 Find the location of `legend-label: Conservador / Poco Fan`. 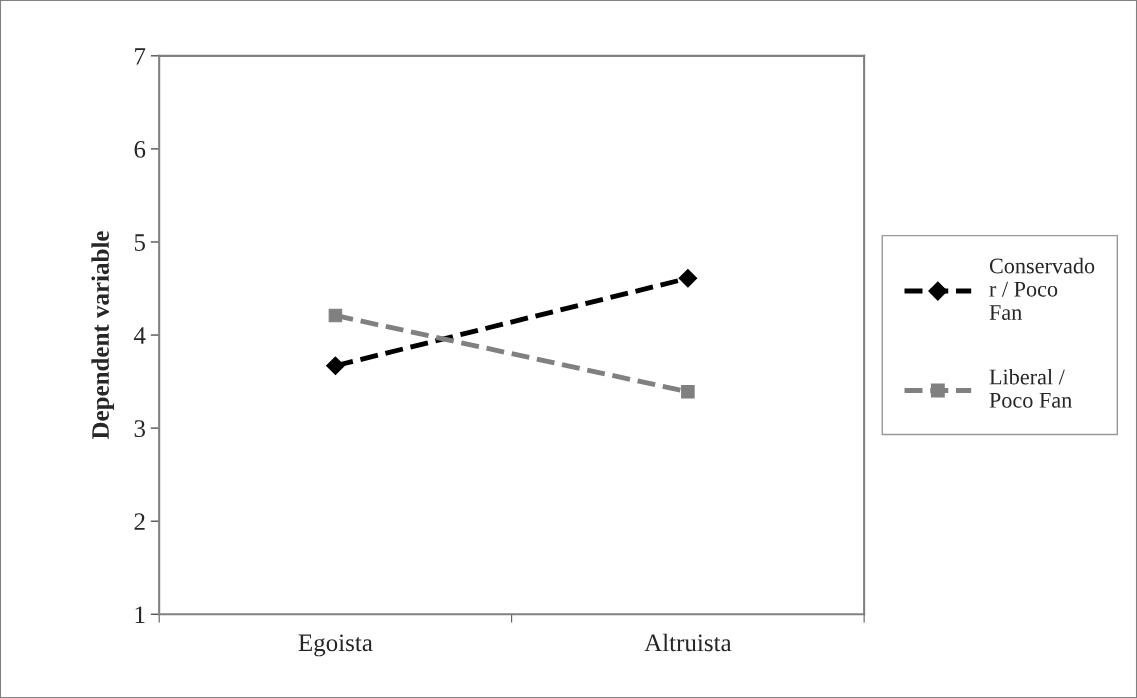

legend-label: Conservador / Poco Fan is located at coordinates (1042, 288).